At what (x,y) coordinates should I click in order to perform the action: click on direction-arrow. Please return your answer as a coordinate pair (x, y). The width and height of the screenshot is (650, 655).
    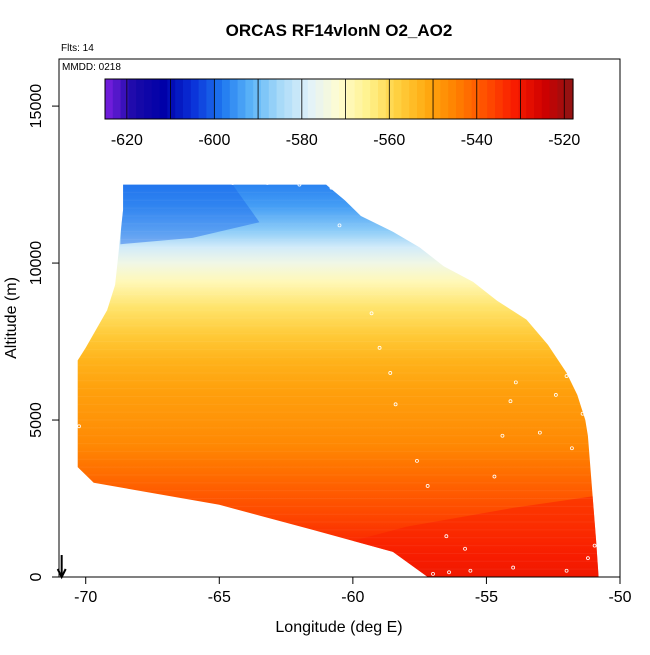
    Looking at the image, I should click on (61, 567).